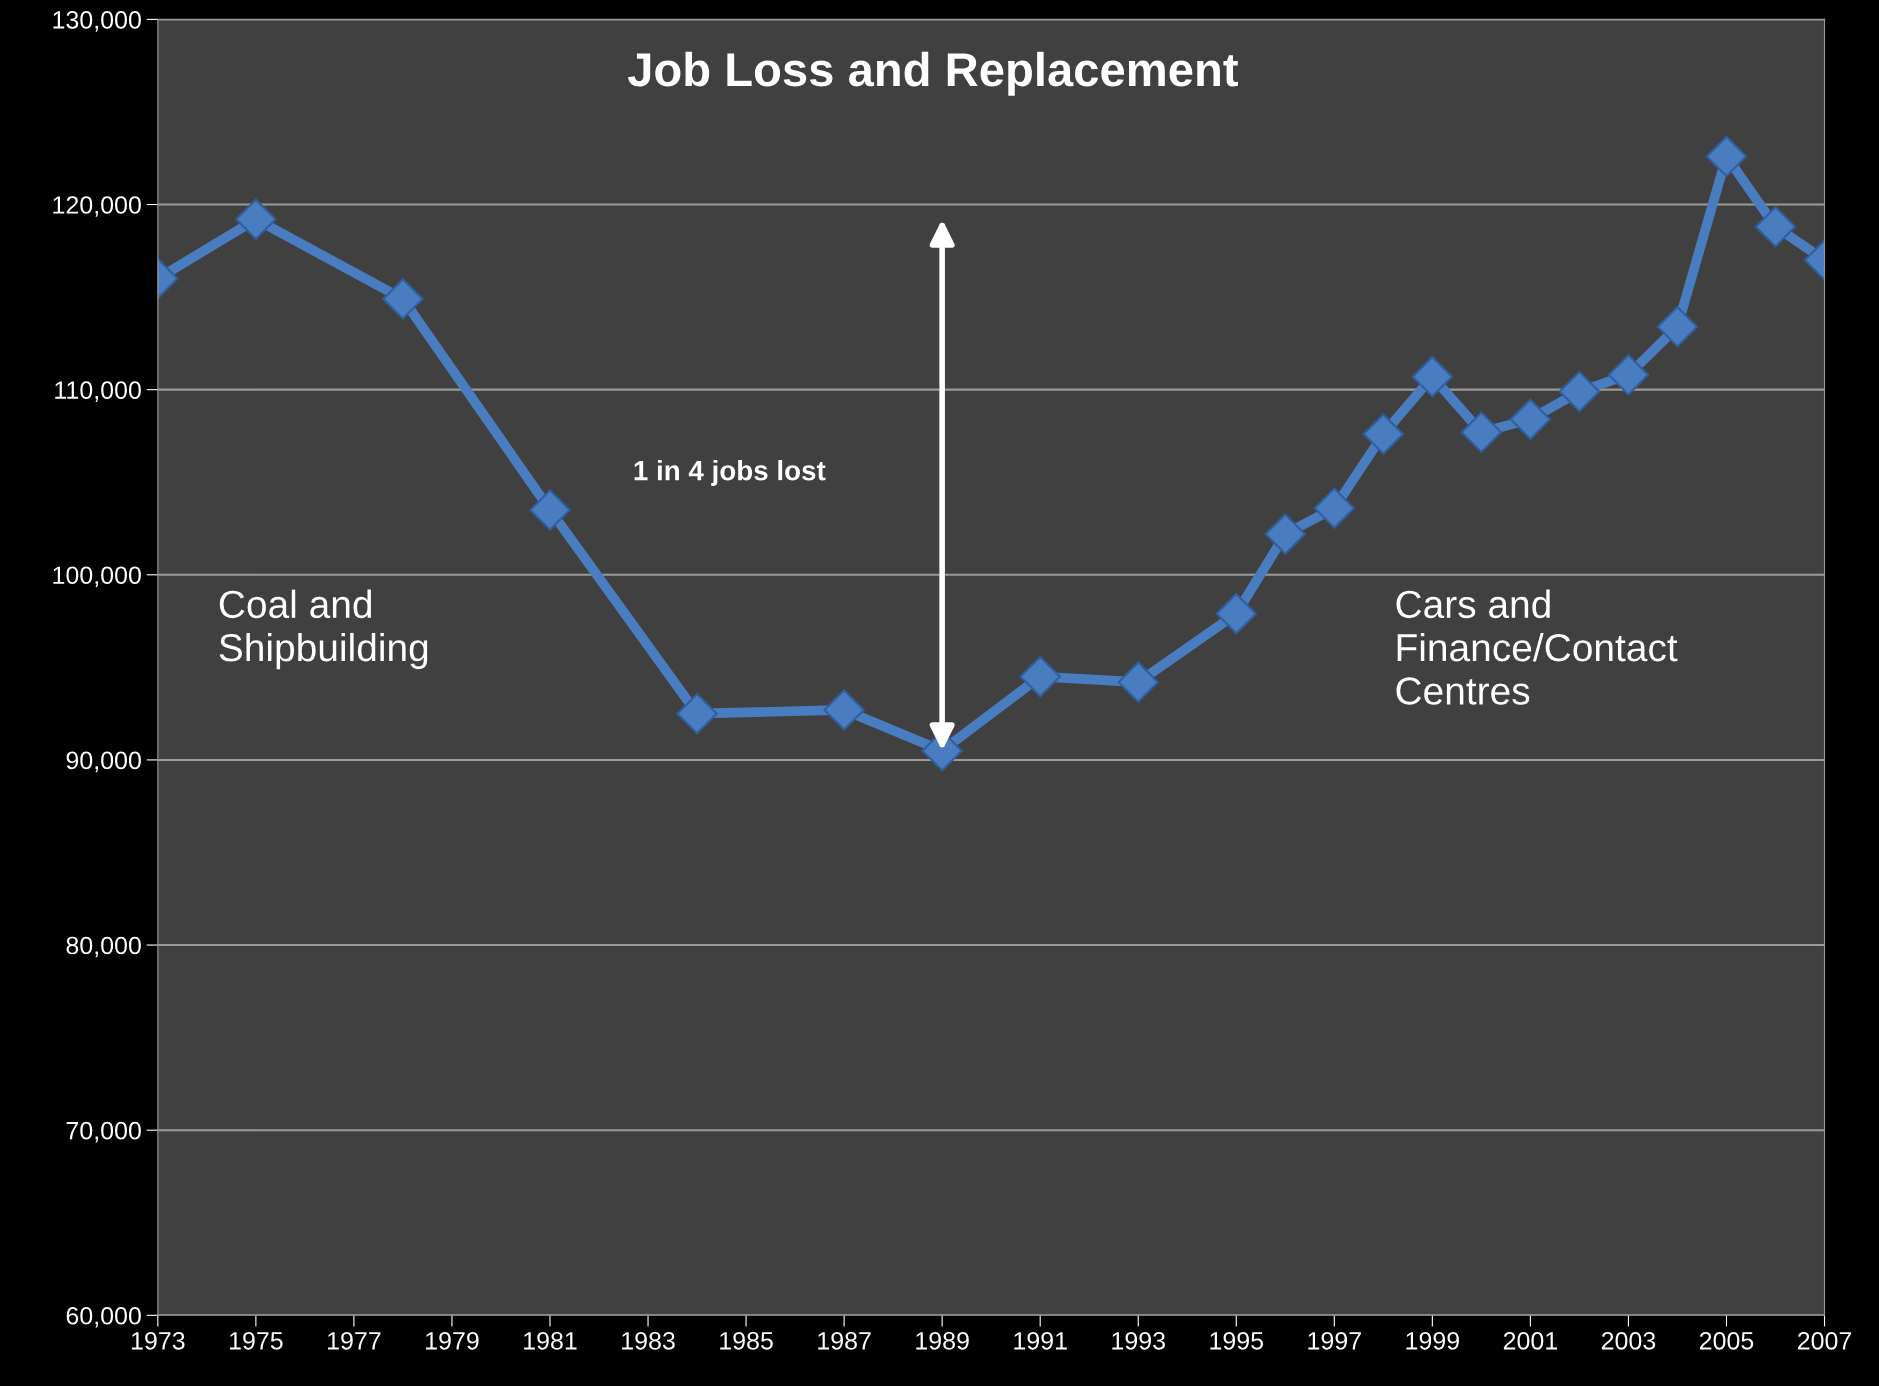 This screenshot has height=1386, width=1879. Describe the element at coordinates (1138, 1340) in the screenshot. I see `x-tick-label: 1993` at that location.